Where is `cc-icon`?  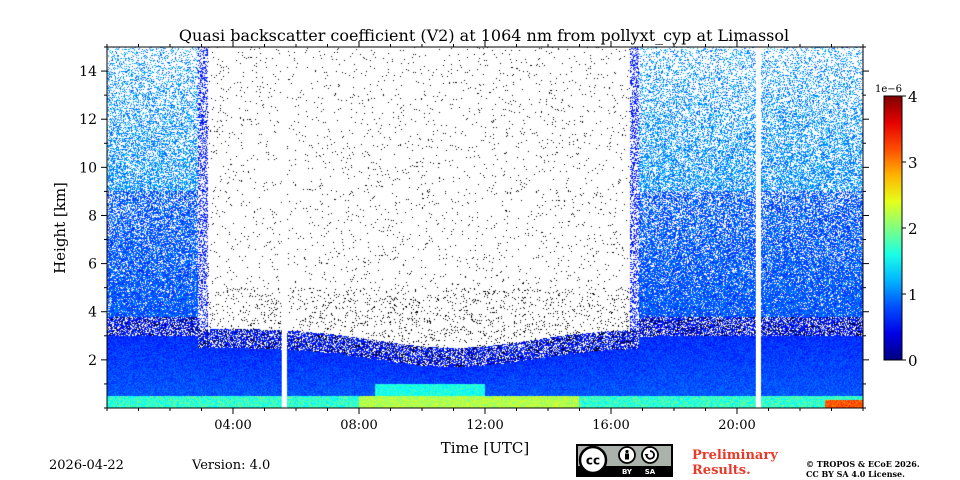
cc-icon is located at coordinates (593, 460).